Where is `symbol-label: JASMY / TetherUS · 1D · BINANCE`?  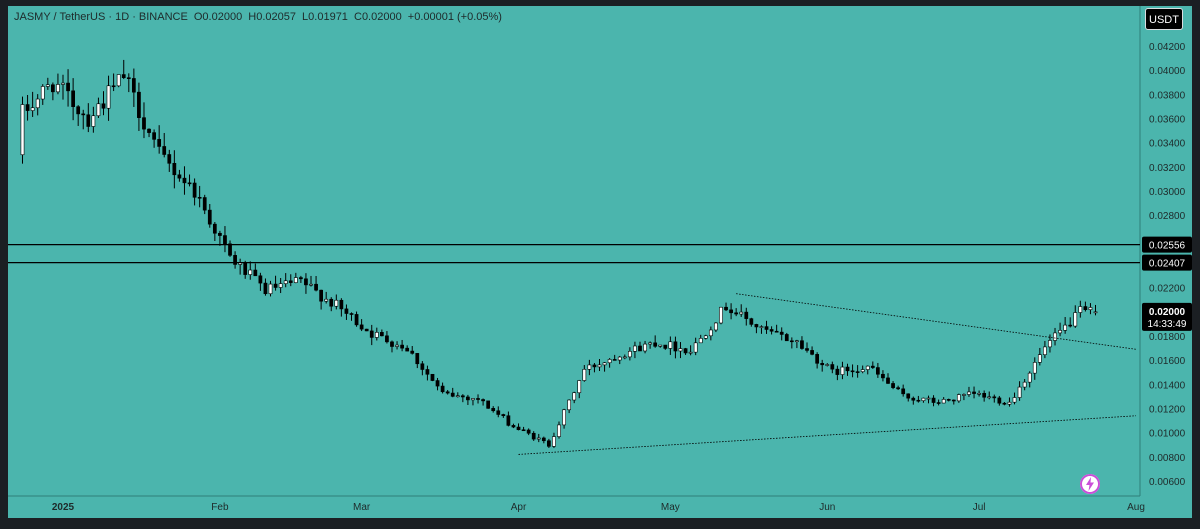
symbol-label: JASMY / TetherUS · 1D · BINANCE is located at coordinates (101, 17).